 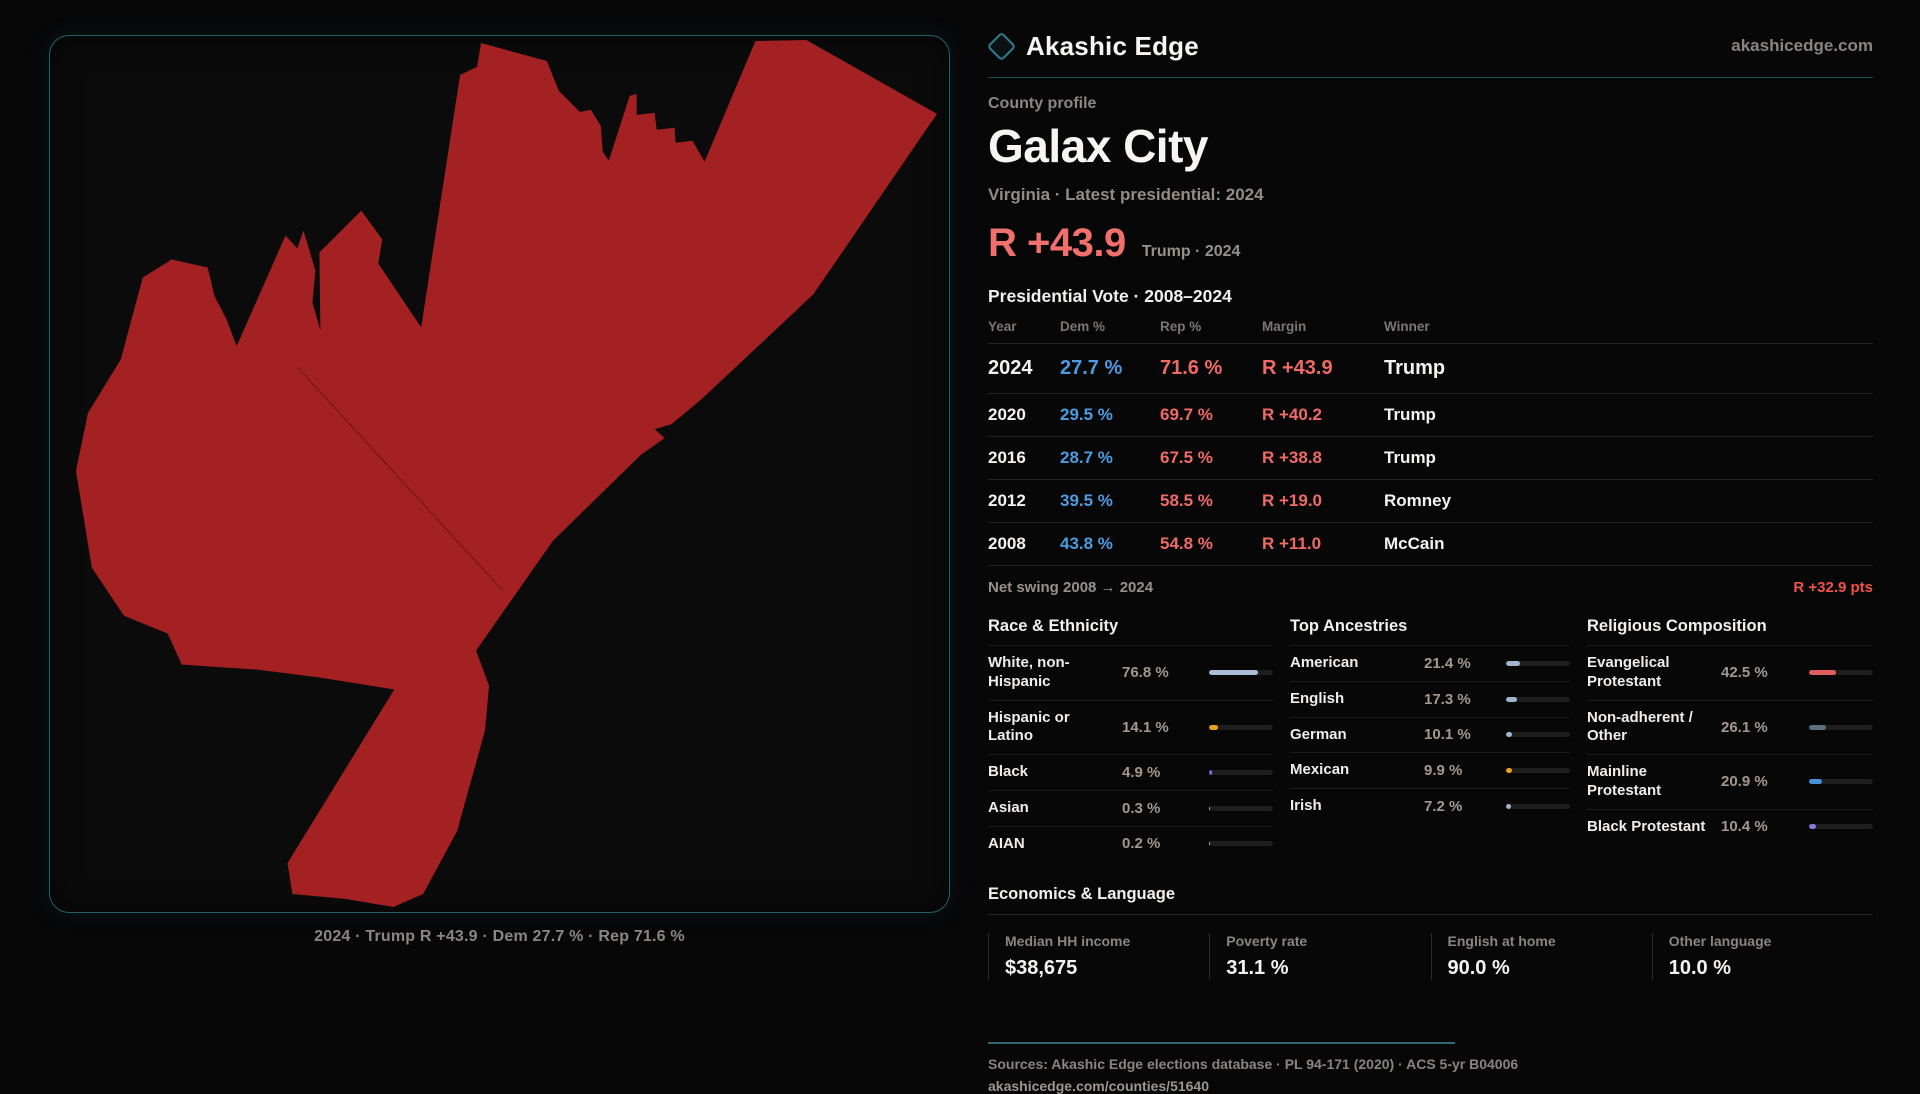 What do you see at coordinates (1628, 368) in the screenshot?
I see `vote-cell-winner: Trump` at bounding box center [1628, 368].